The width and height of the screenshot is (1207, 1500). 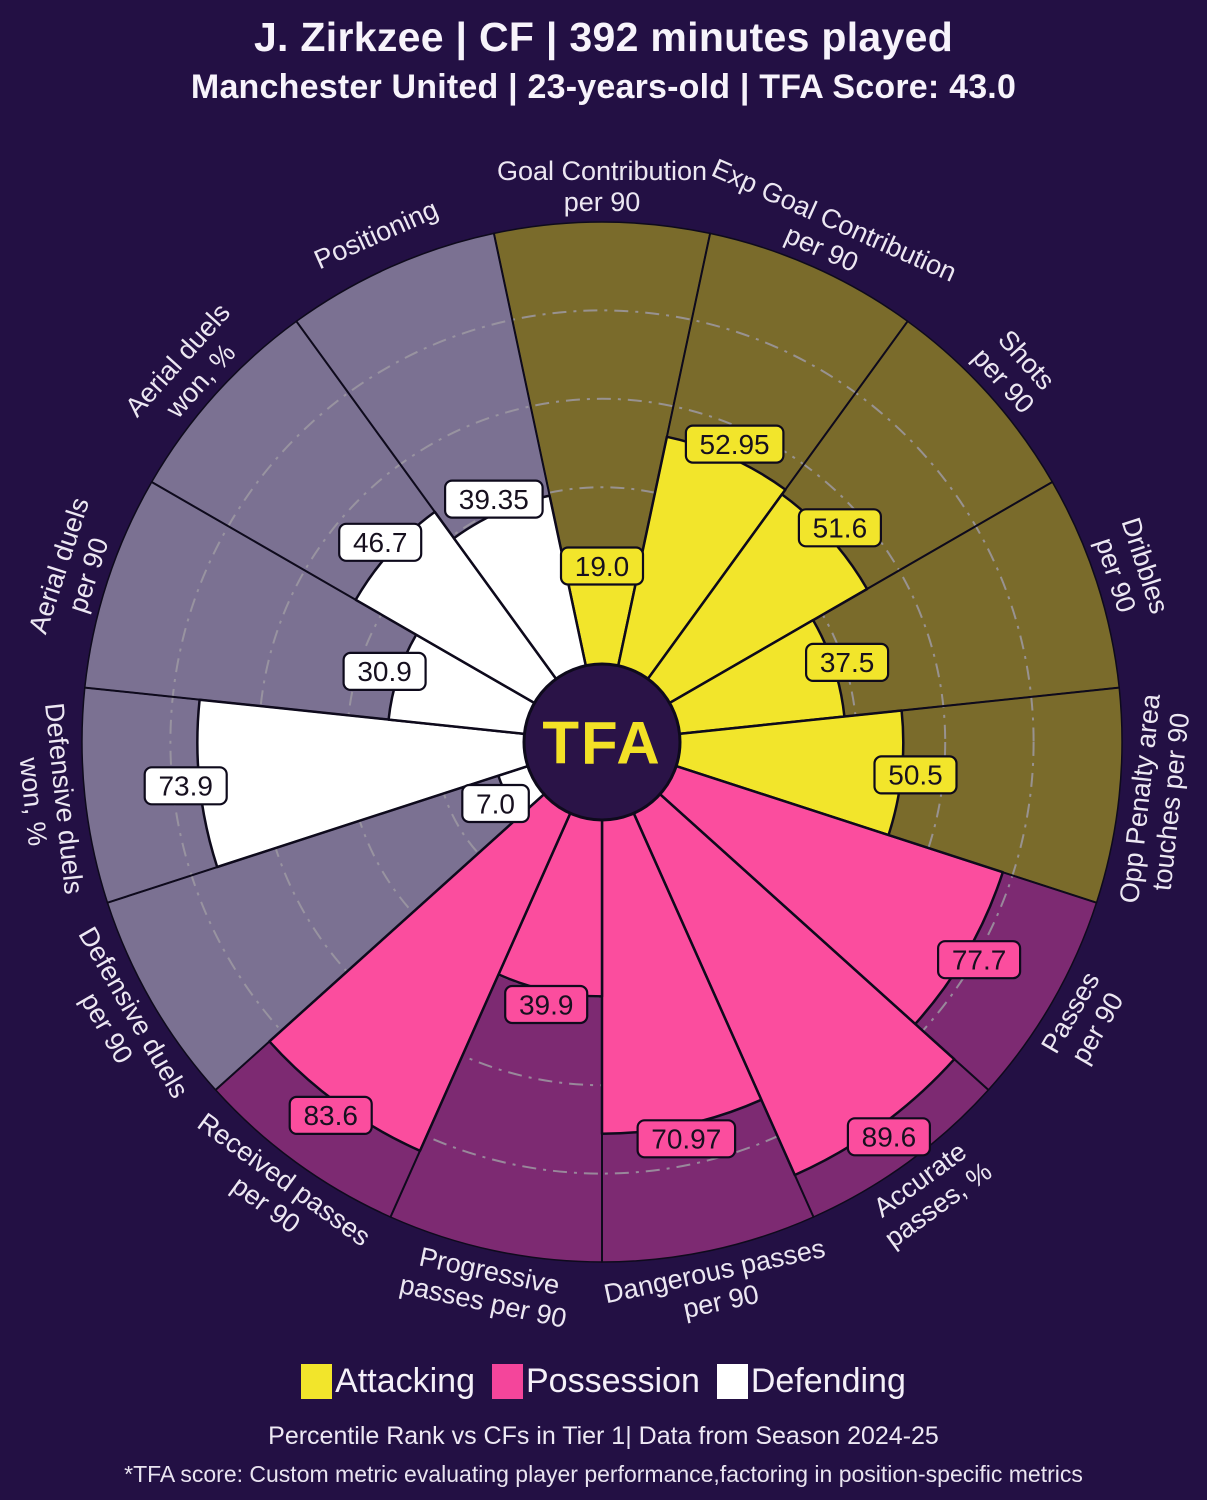 I want to click on center-hub, so click(x=602, y=742).